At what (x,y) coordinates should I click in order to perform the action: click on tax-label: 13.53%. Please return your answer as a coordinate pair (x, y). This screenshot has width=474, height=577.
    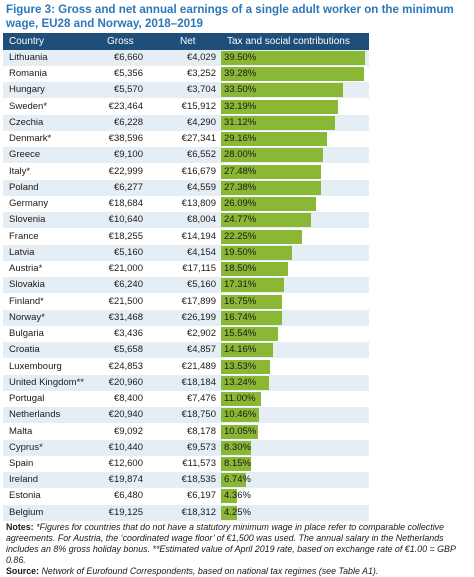
    Looking at the image, I should click on (240, 366).